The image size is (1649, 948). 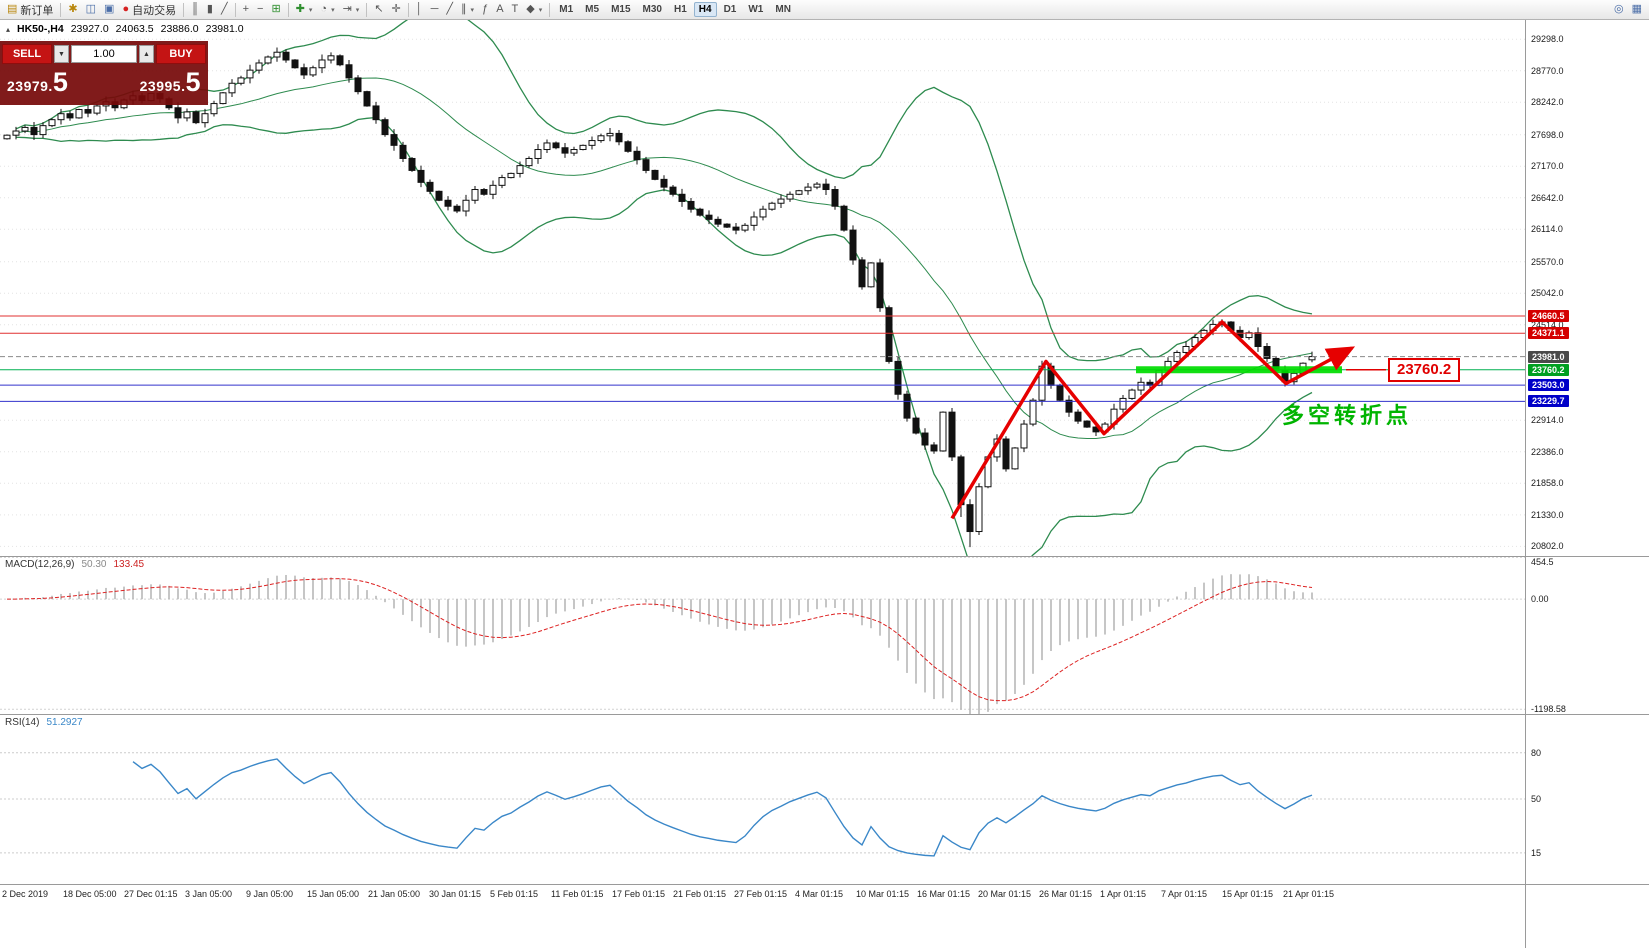 I want to click on auto-scroll-icon-glyph: ◔, so click(x=324, y=9).